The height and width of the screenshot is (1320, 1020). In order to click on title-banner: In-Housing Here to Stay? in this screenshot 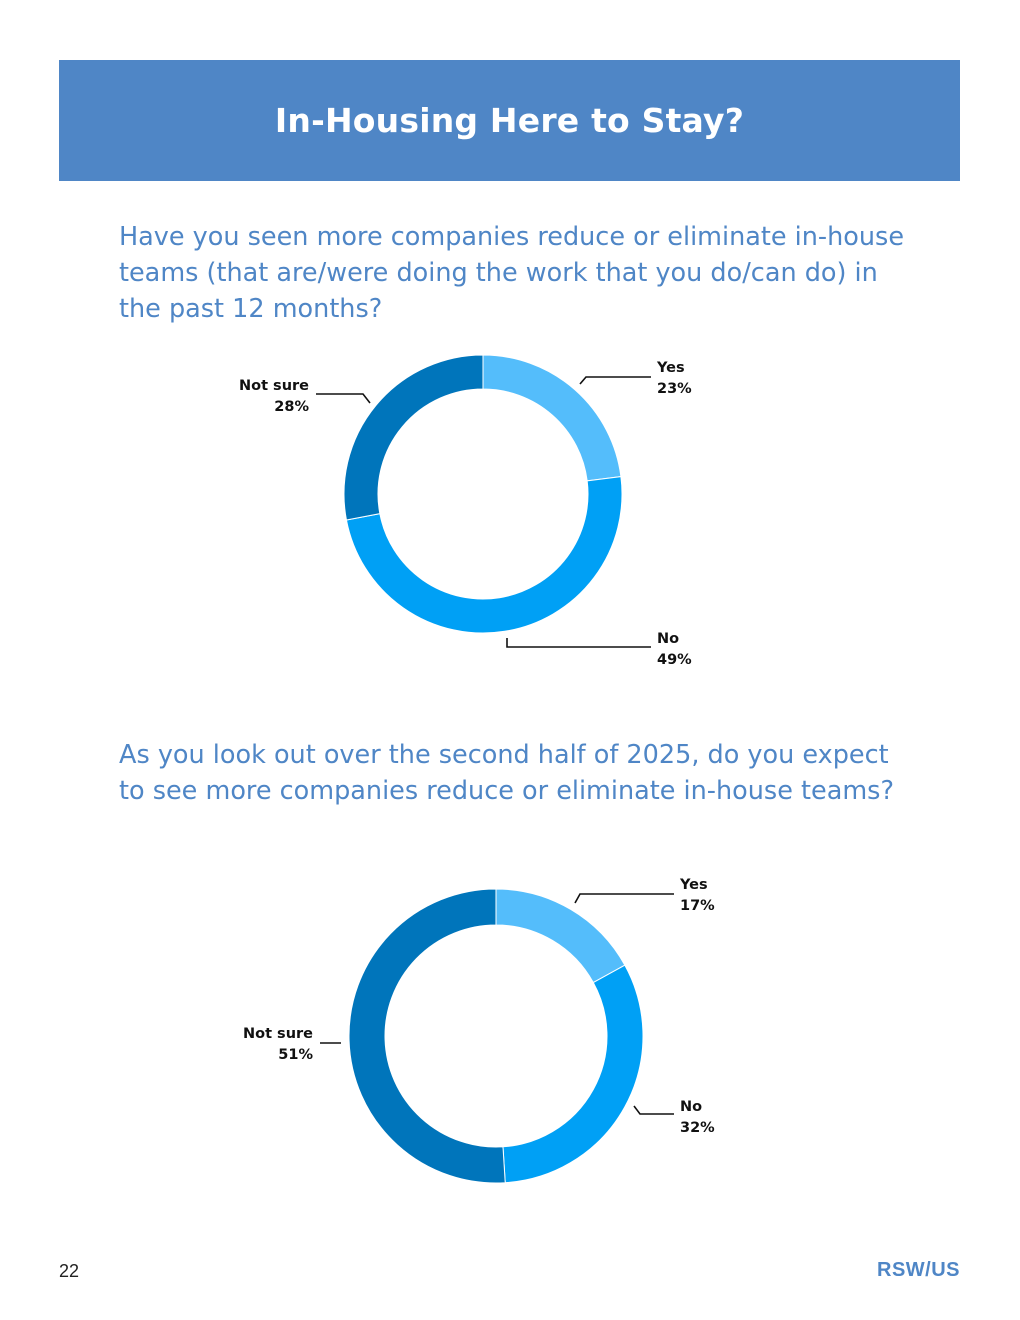, I will do `click(509, 120)`.